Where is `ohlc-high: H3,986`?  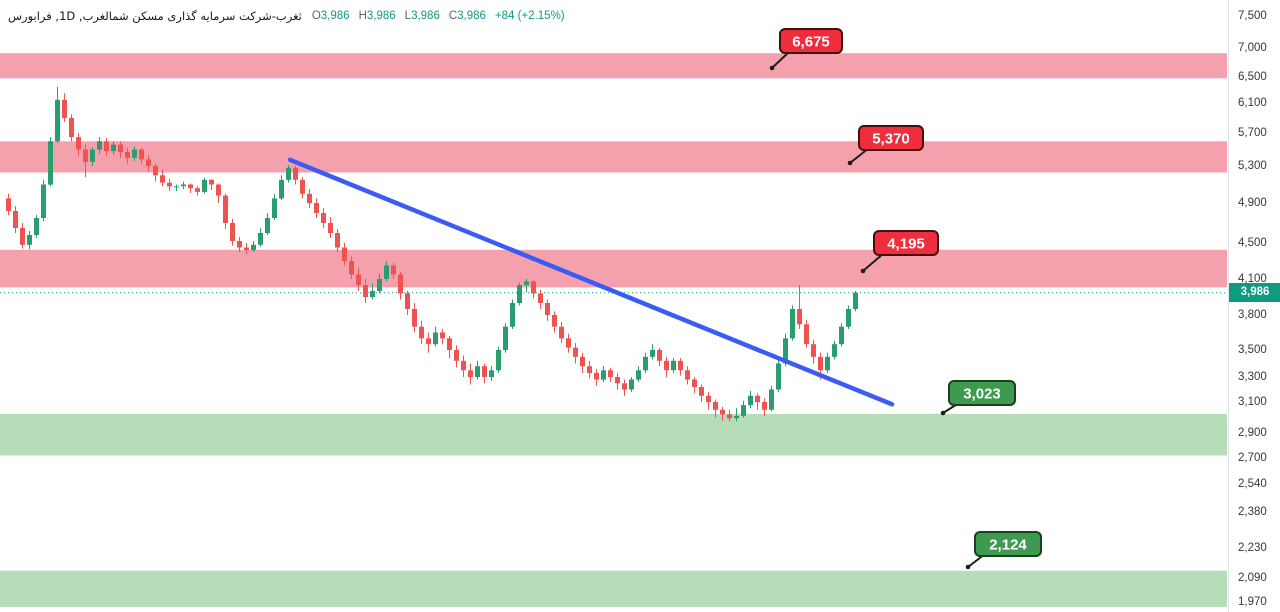
ohlc-high: H3,986 is located at coordinates (377, 16).